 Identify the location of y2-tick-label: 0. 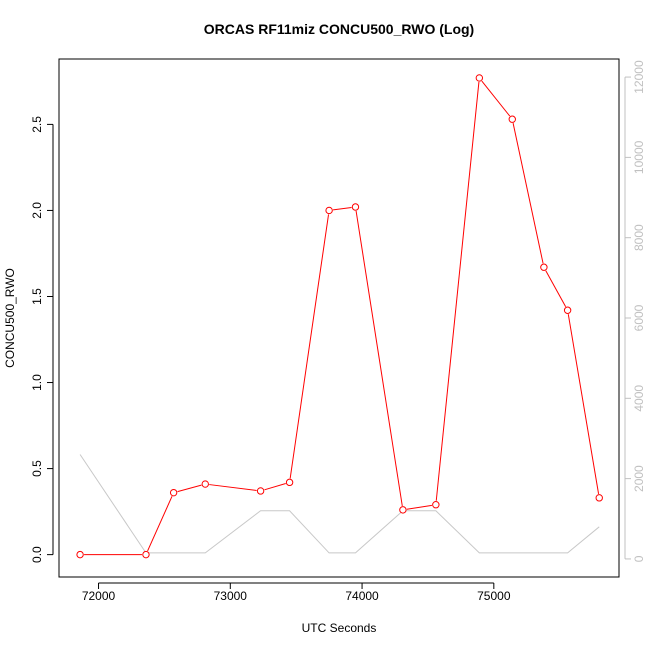
(639, 558).